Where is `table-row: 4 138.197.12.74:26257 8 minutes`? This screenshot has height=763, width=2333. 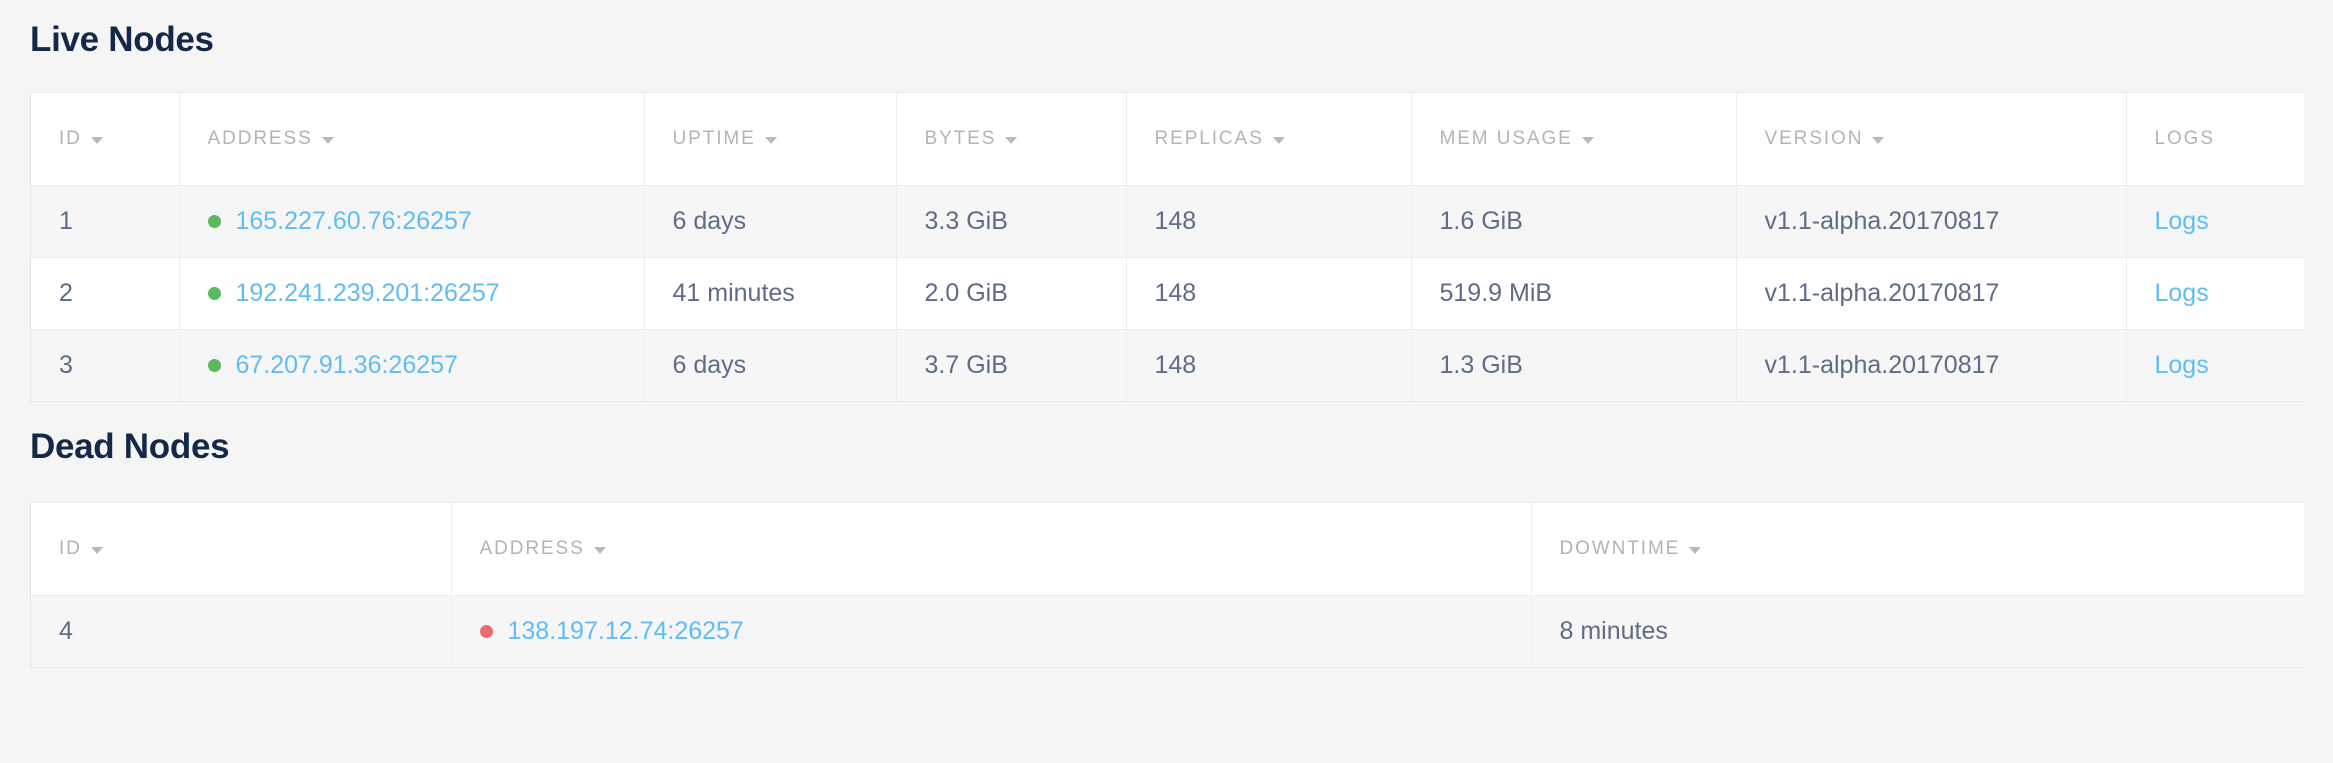 table-row: 4 138.197.12.74:26257 8 minutes is located at coordinates (1167, 630).